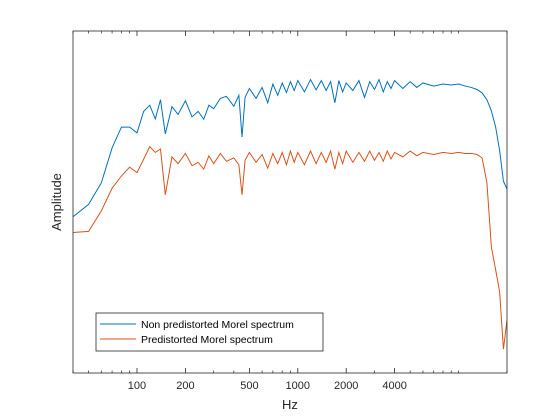 The width and height of the screenshot is (560, 420). I want to click on y-axis-label: Amplitude, so click(56, 202).